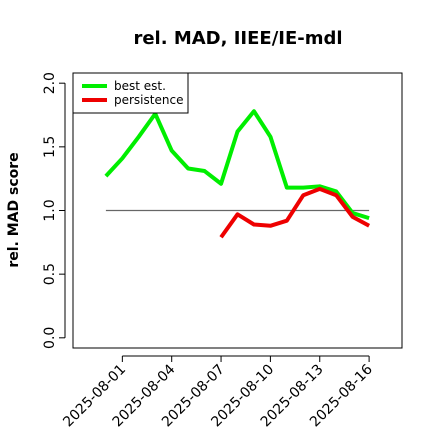 This screenshot has height=440, width=440. What do you see at coordinates (50, 210) in the screenshot?
I see `y-tick-label: 1.0` at bounding box center [50, 210].